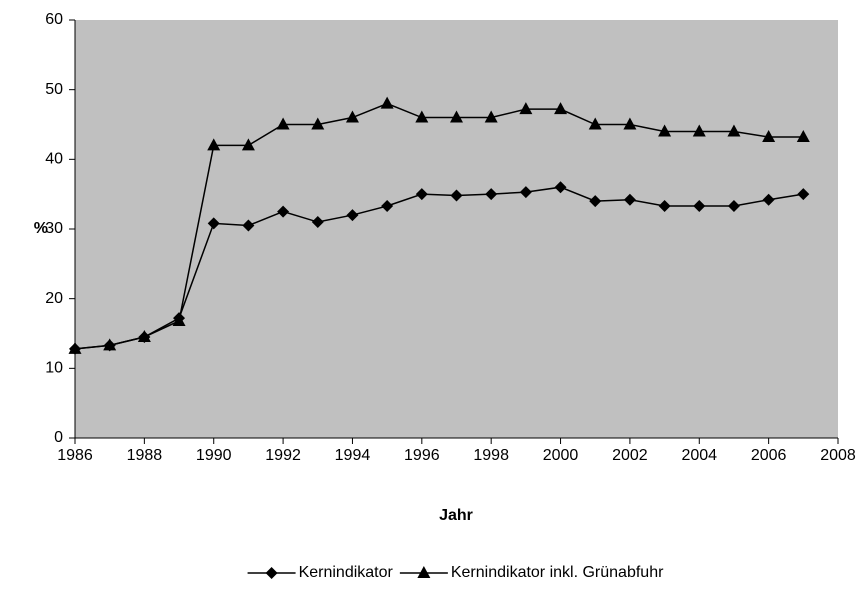 The image size is (866, 597). What do you see at coordinates (58, 437) in the screenshot?
I see `y-tick-label: 0` at bounding box center [58, 437].